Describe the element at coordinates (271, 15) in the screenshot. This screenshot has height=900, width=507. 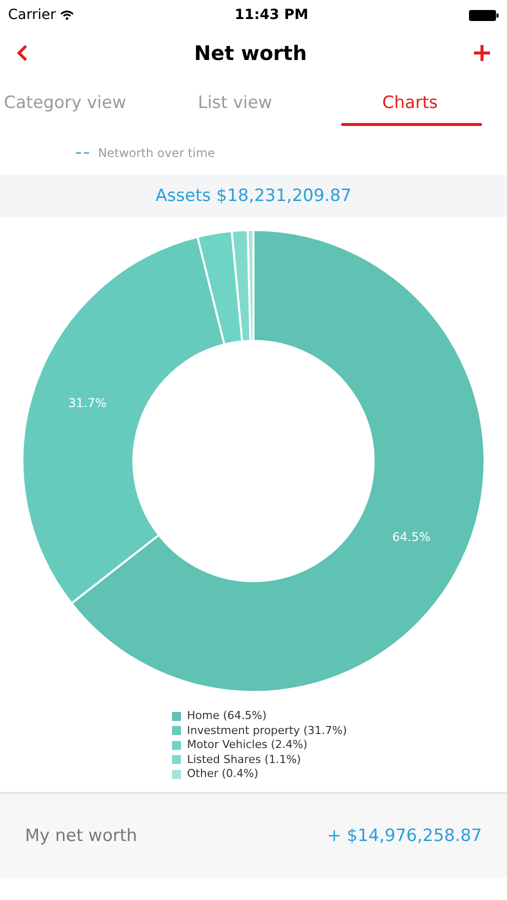
I see `text: 11:43 PM` at that location.